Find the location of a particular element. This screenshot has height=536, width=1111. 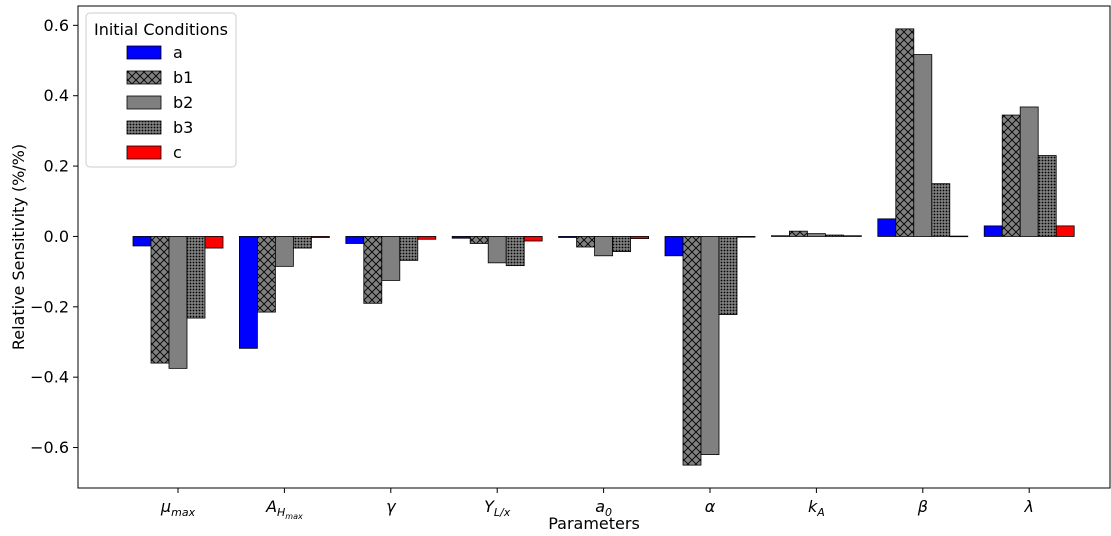

legend-label-b1: b1 is located at coordinates (183, 77).